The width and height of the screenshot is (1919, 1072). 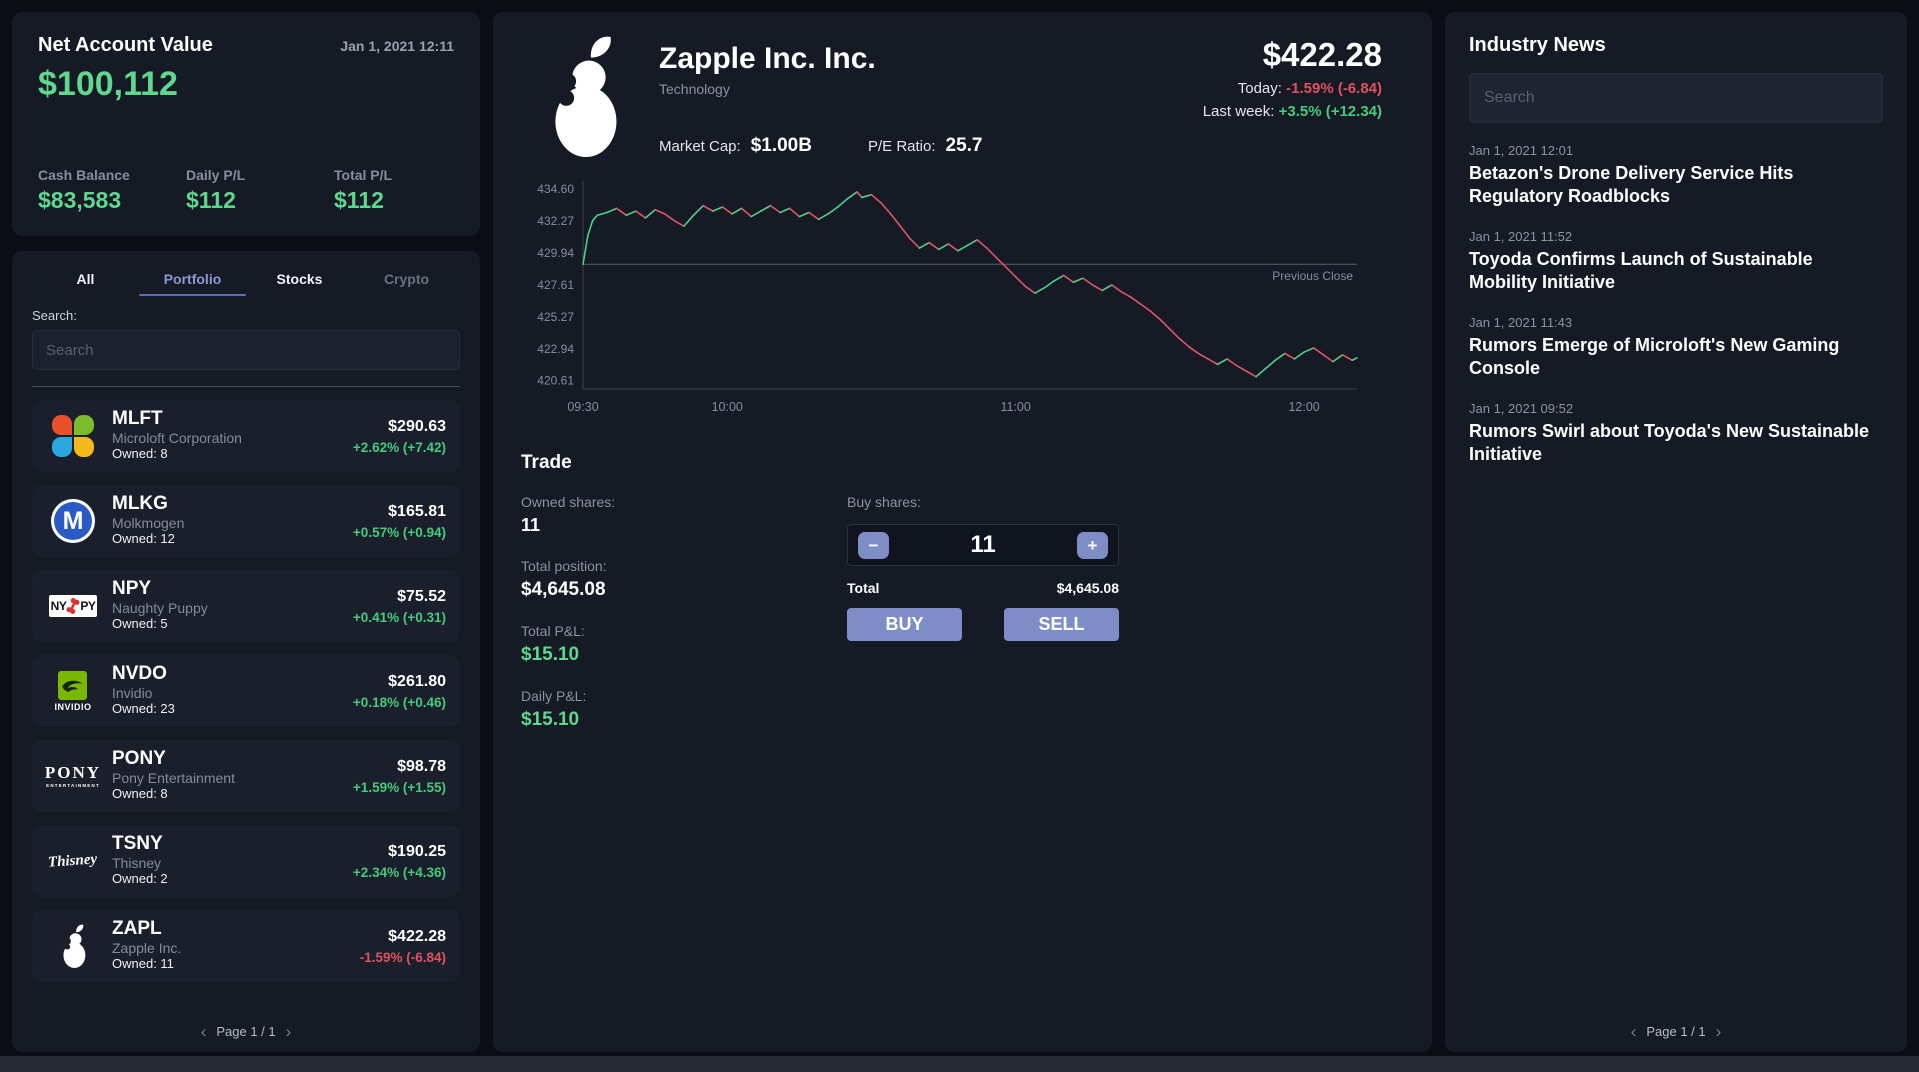 What do you see at coordinates (399, 447) in the screenshot?
I see `stock-change: +2.62% (+7.42)` at bounding box center [399, 447].